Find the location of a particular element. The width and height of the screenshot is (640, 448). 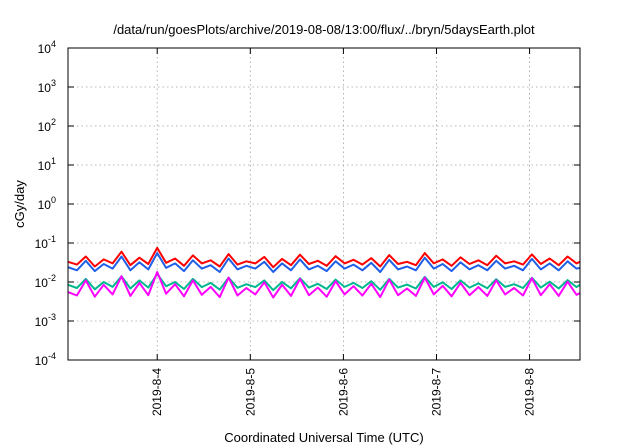

x-tick-label: 2019-8-5 is located at coordinates (250, 392).